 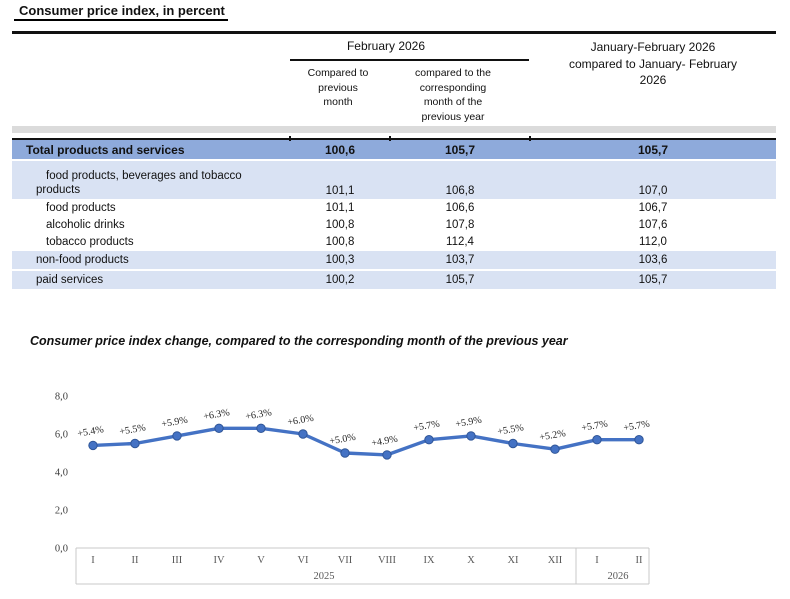 I want to click on column-group-underline, so click(x=409, y=60).